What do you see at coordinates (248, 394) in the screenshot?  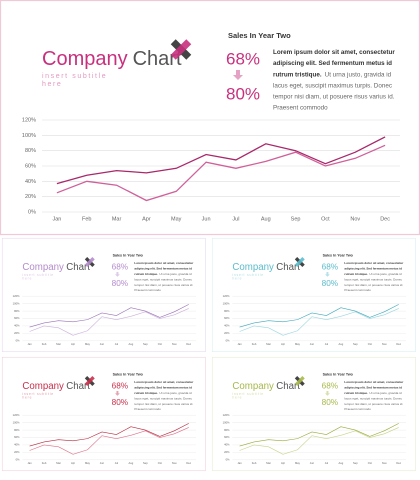 I see `subtitle: insert subtitle` at bounding box center [248, 394].